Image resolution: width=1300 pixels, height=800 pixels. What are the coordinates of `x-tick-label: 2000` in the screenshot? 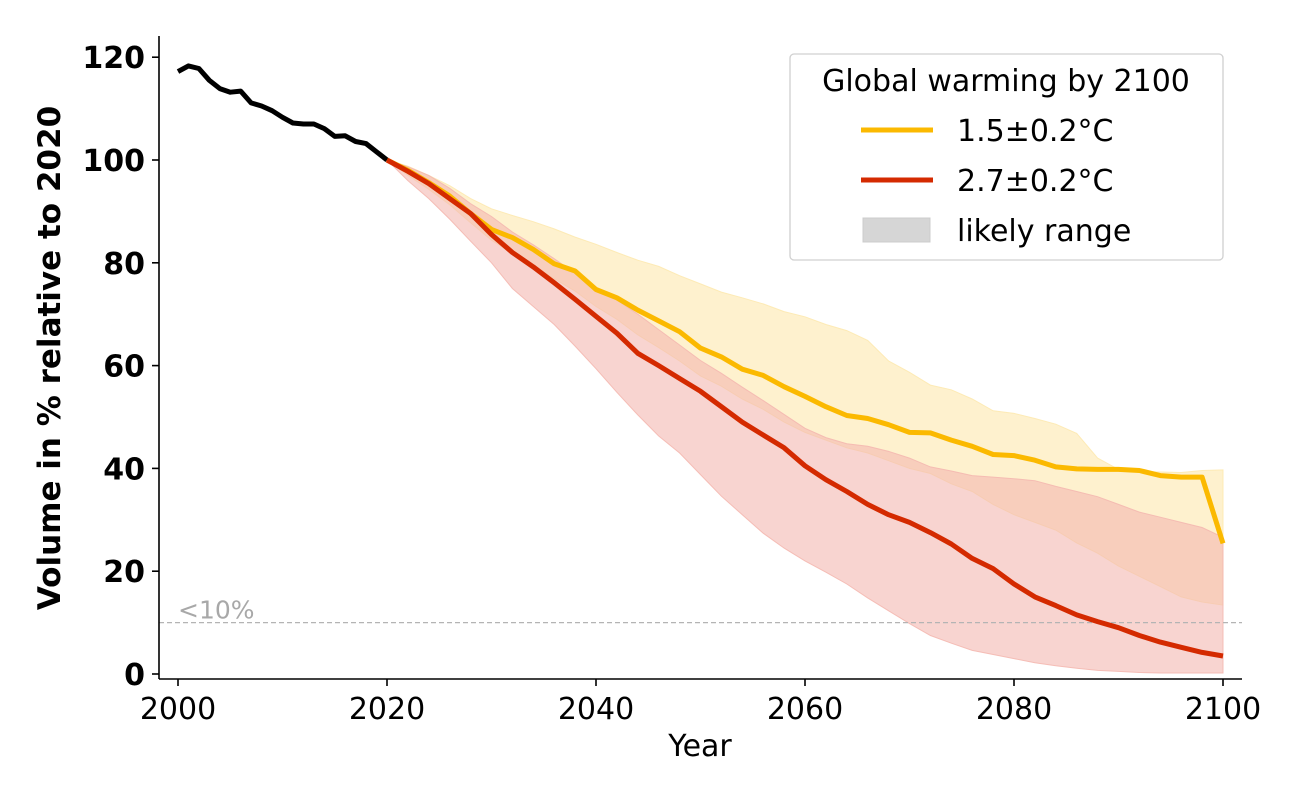 It's located at (178, 709).